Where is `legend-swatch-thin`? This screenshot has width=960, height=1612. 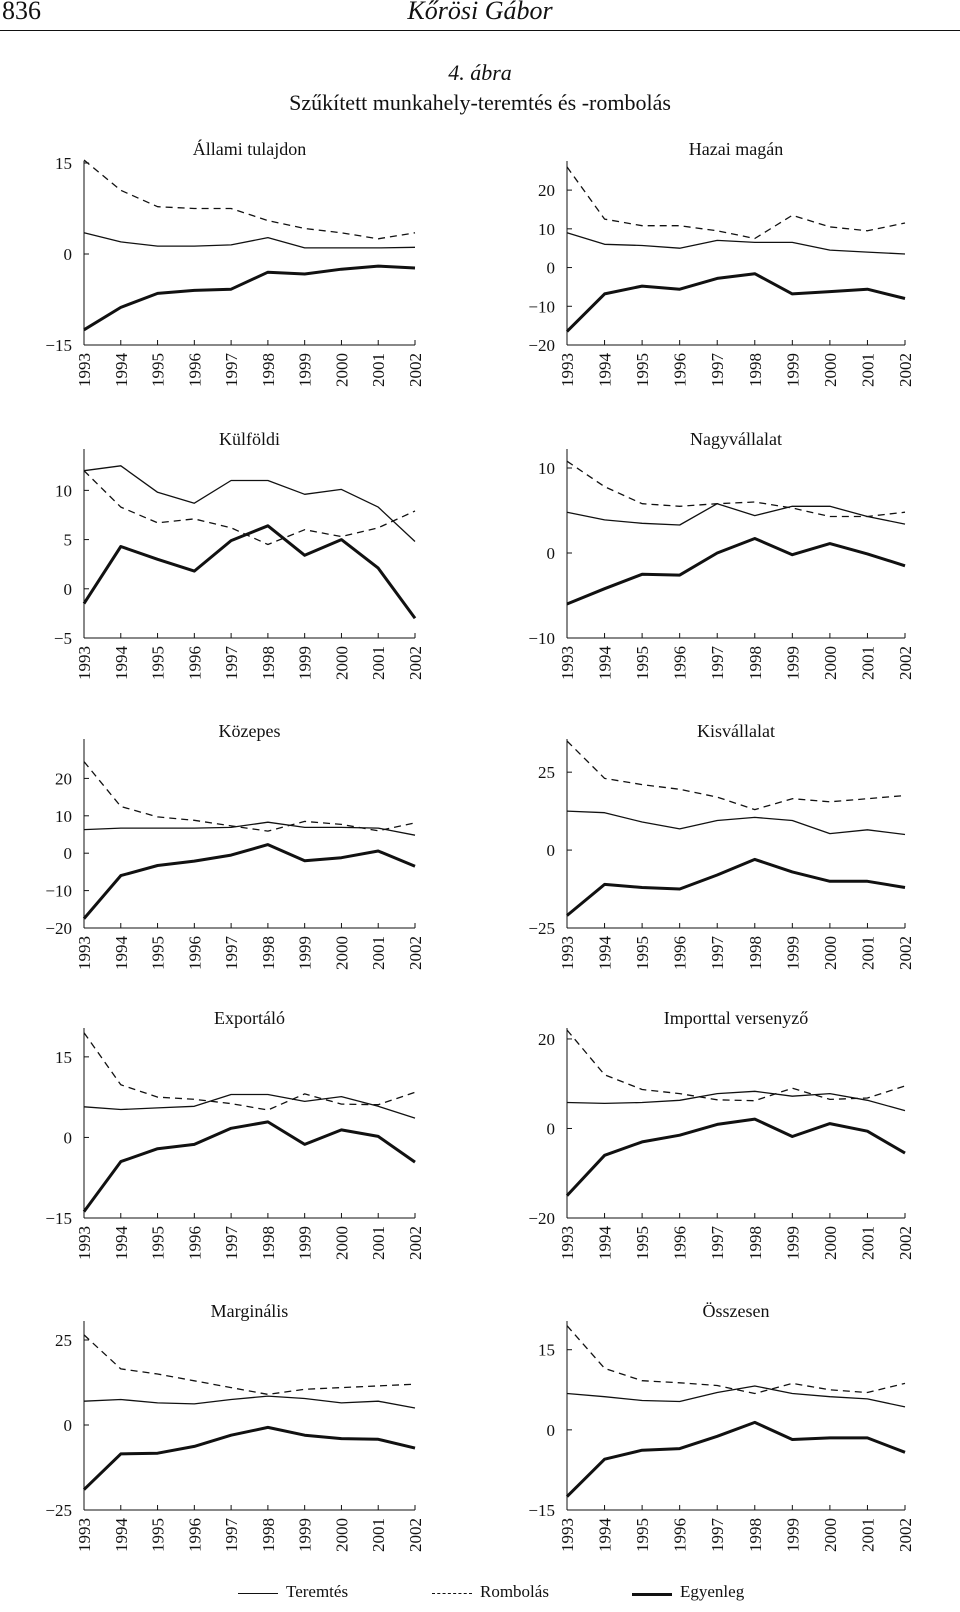
legend-swatch-thin is located at coordinates (258, 1593).